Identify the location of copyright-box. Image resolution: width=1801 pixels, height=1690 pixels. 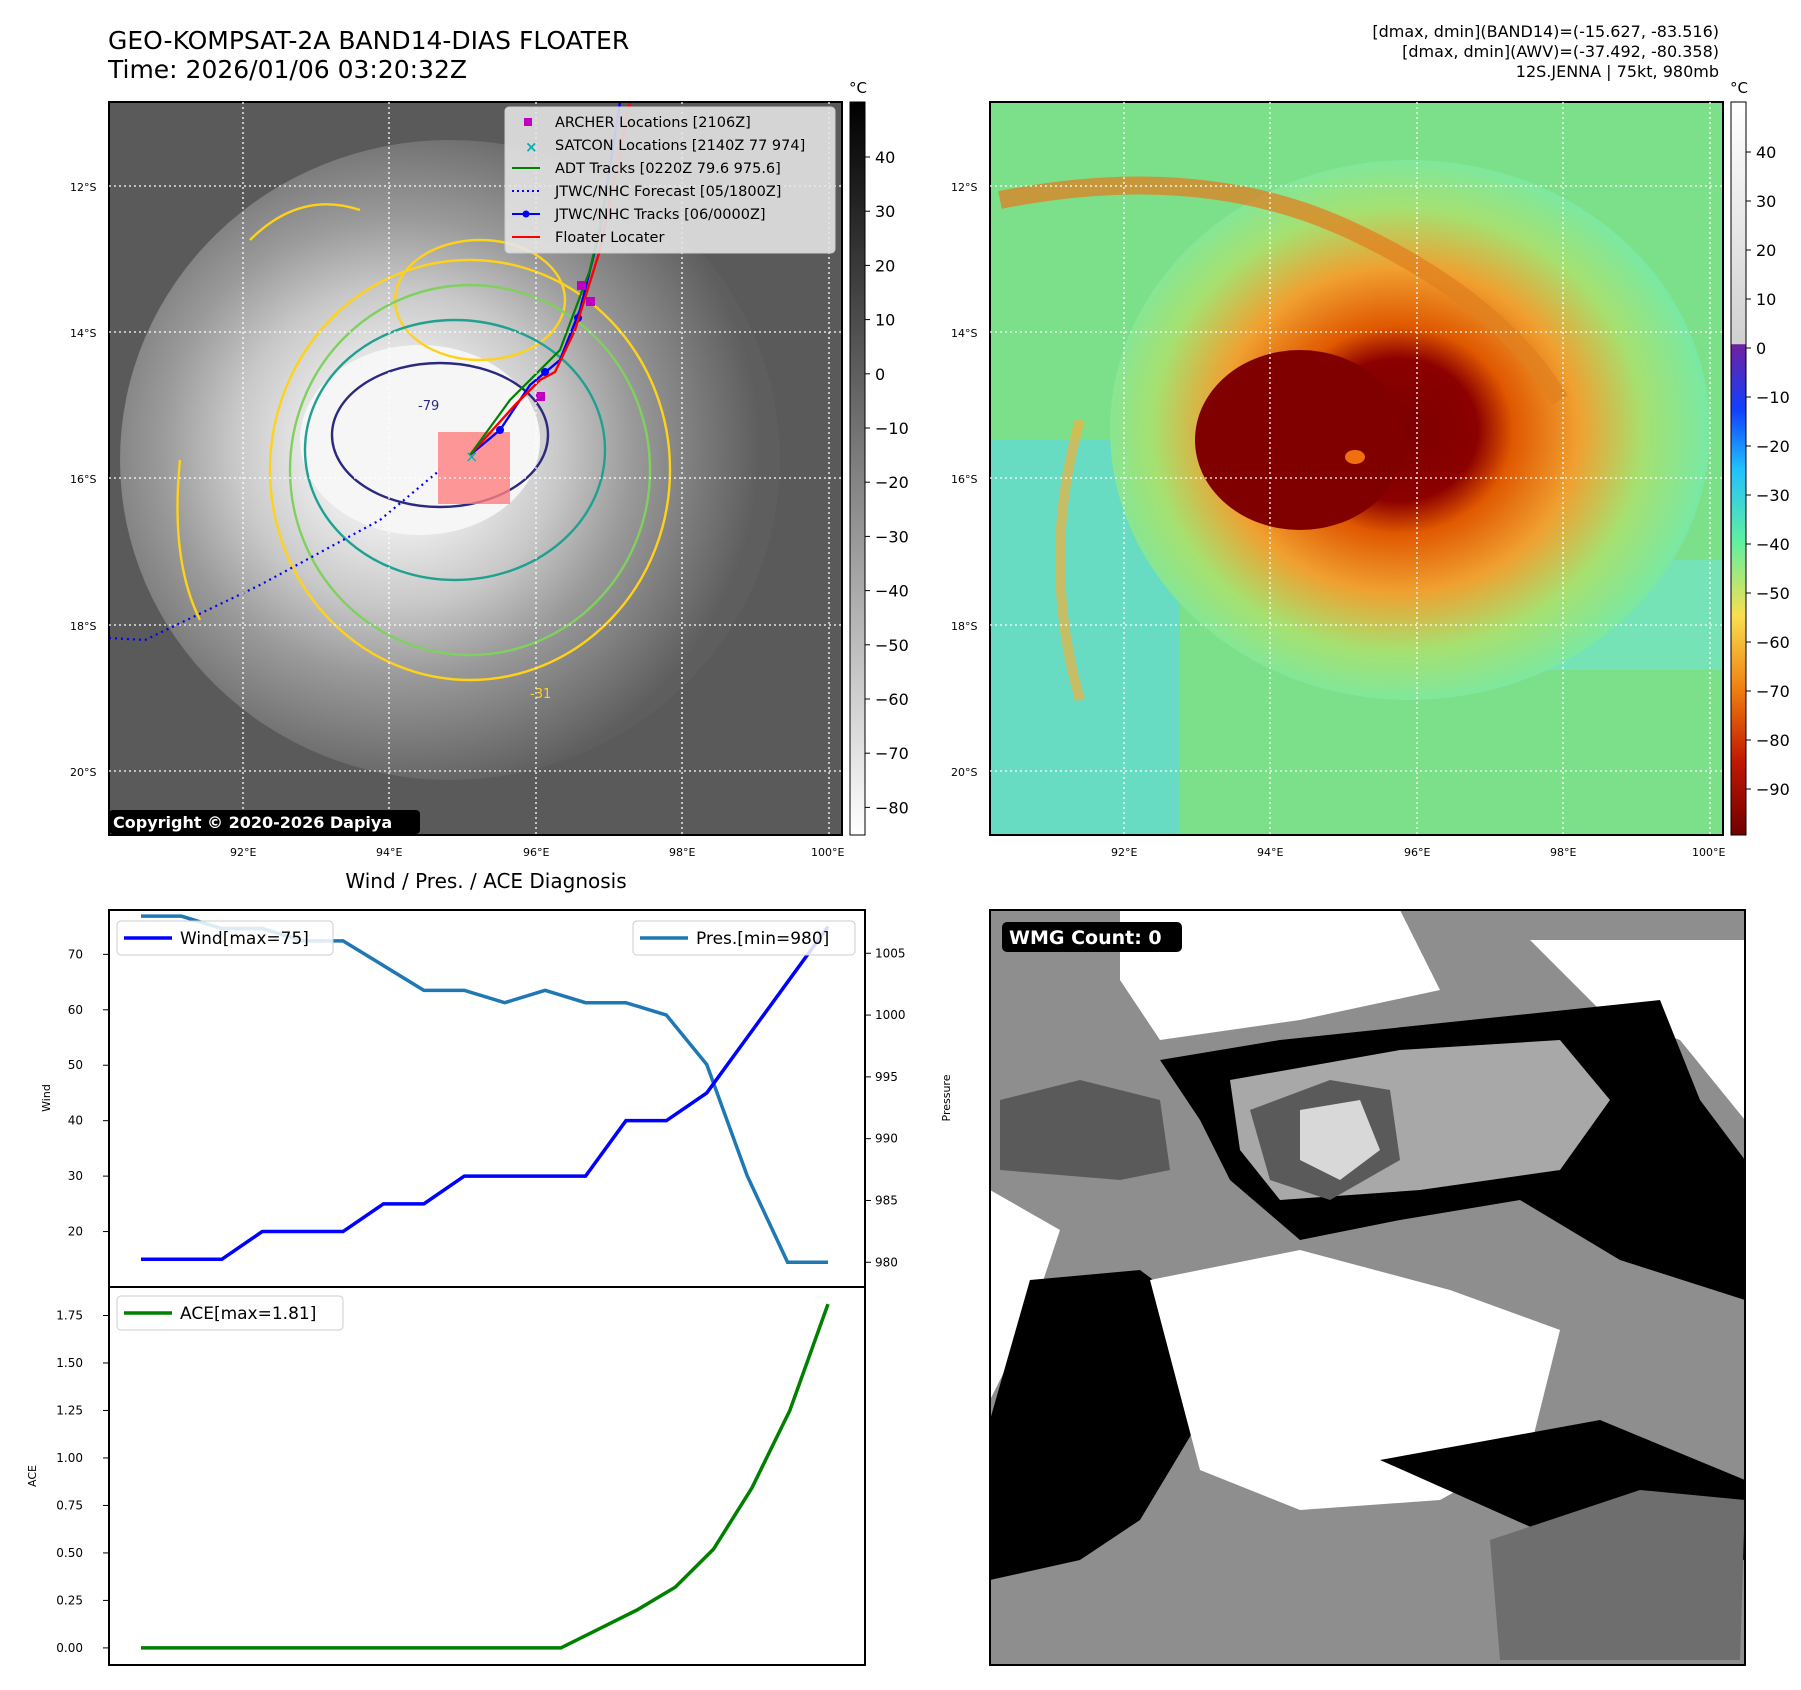
(264, 822).